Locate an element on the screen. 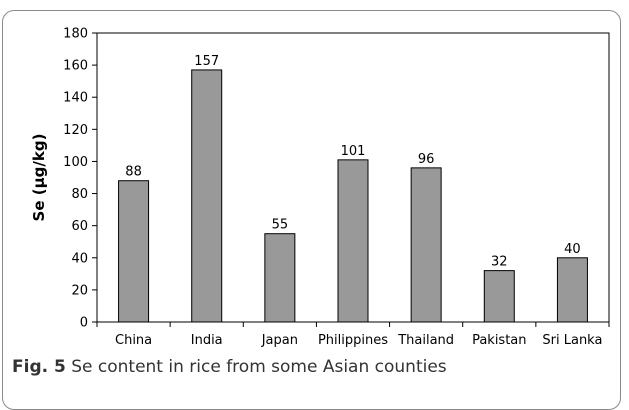  y-tick-label: 160 is located at coordinates (75, 66).